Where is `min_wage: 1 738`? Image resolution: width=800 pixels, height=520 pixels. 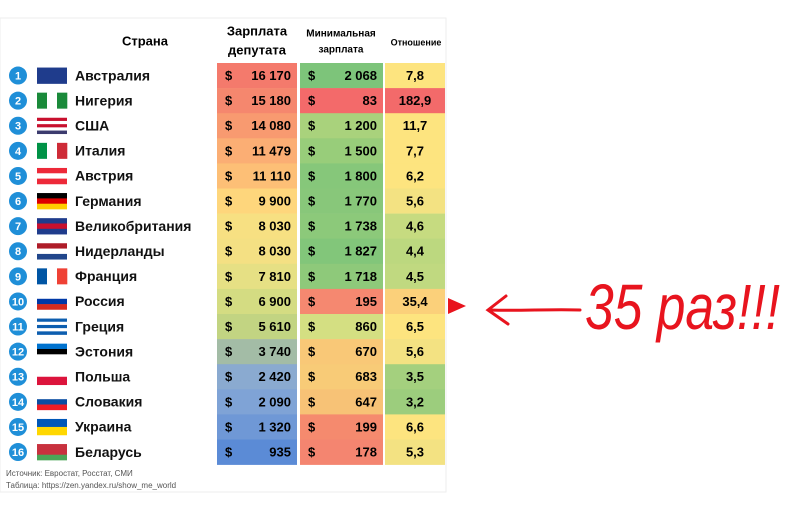 min_wage: 1 738 is located at coordinates (360, 226).